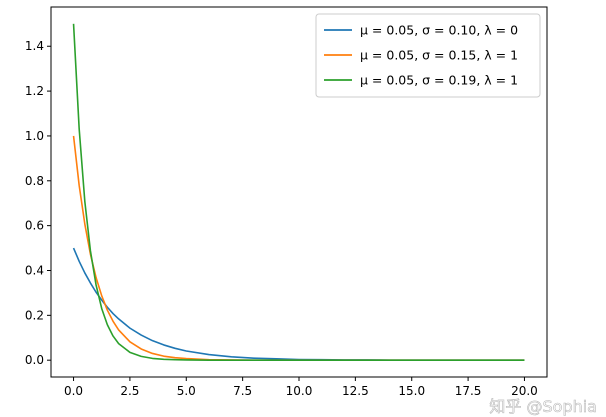  Describe the element at coordinates (129, 391) in the screenshot. I see `x-tick-label: 2.5` at that location.